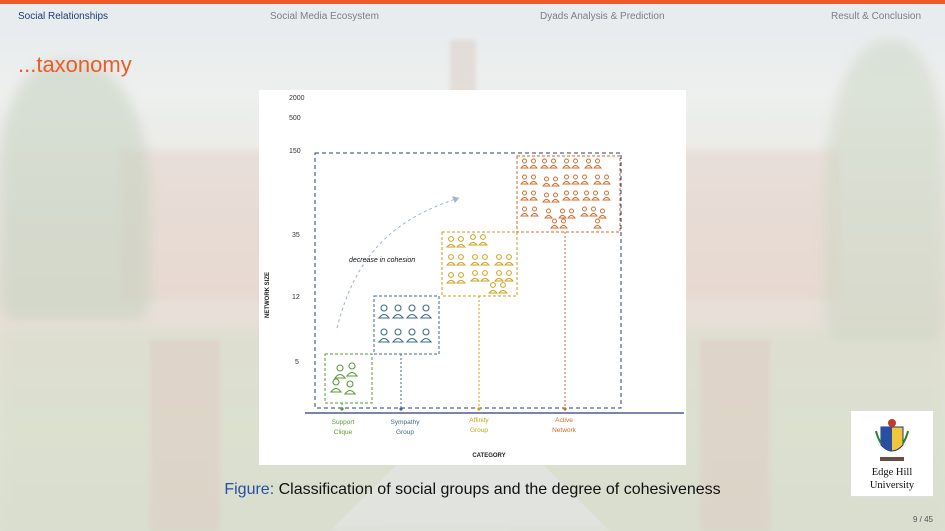  Describe the element at coordinates (344, 378) in the screenshot. I see `support-clique-people-icons` at that location.